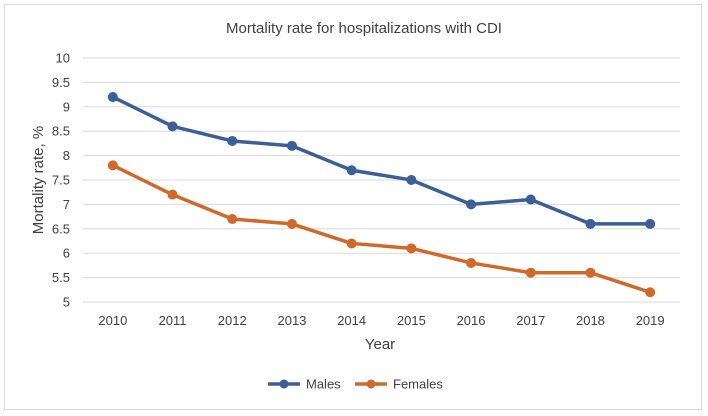 The height and width of the screenshot is (416, 708). Describe the element at coordinates (418, 384) in the screenshot. I see `legend-label: Females` at that location.